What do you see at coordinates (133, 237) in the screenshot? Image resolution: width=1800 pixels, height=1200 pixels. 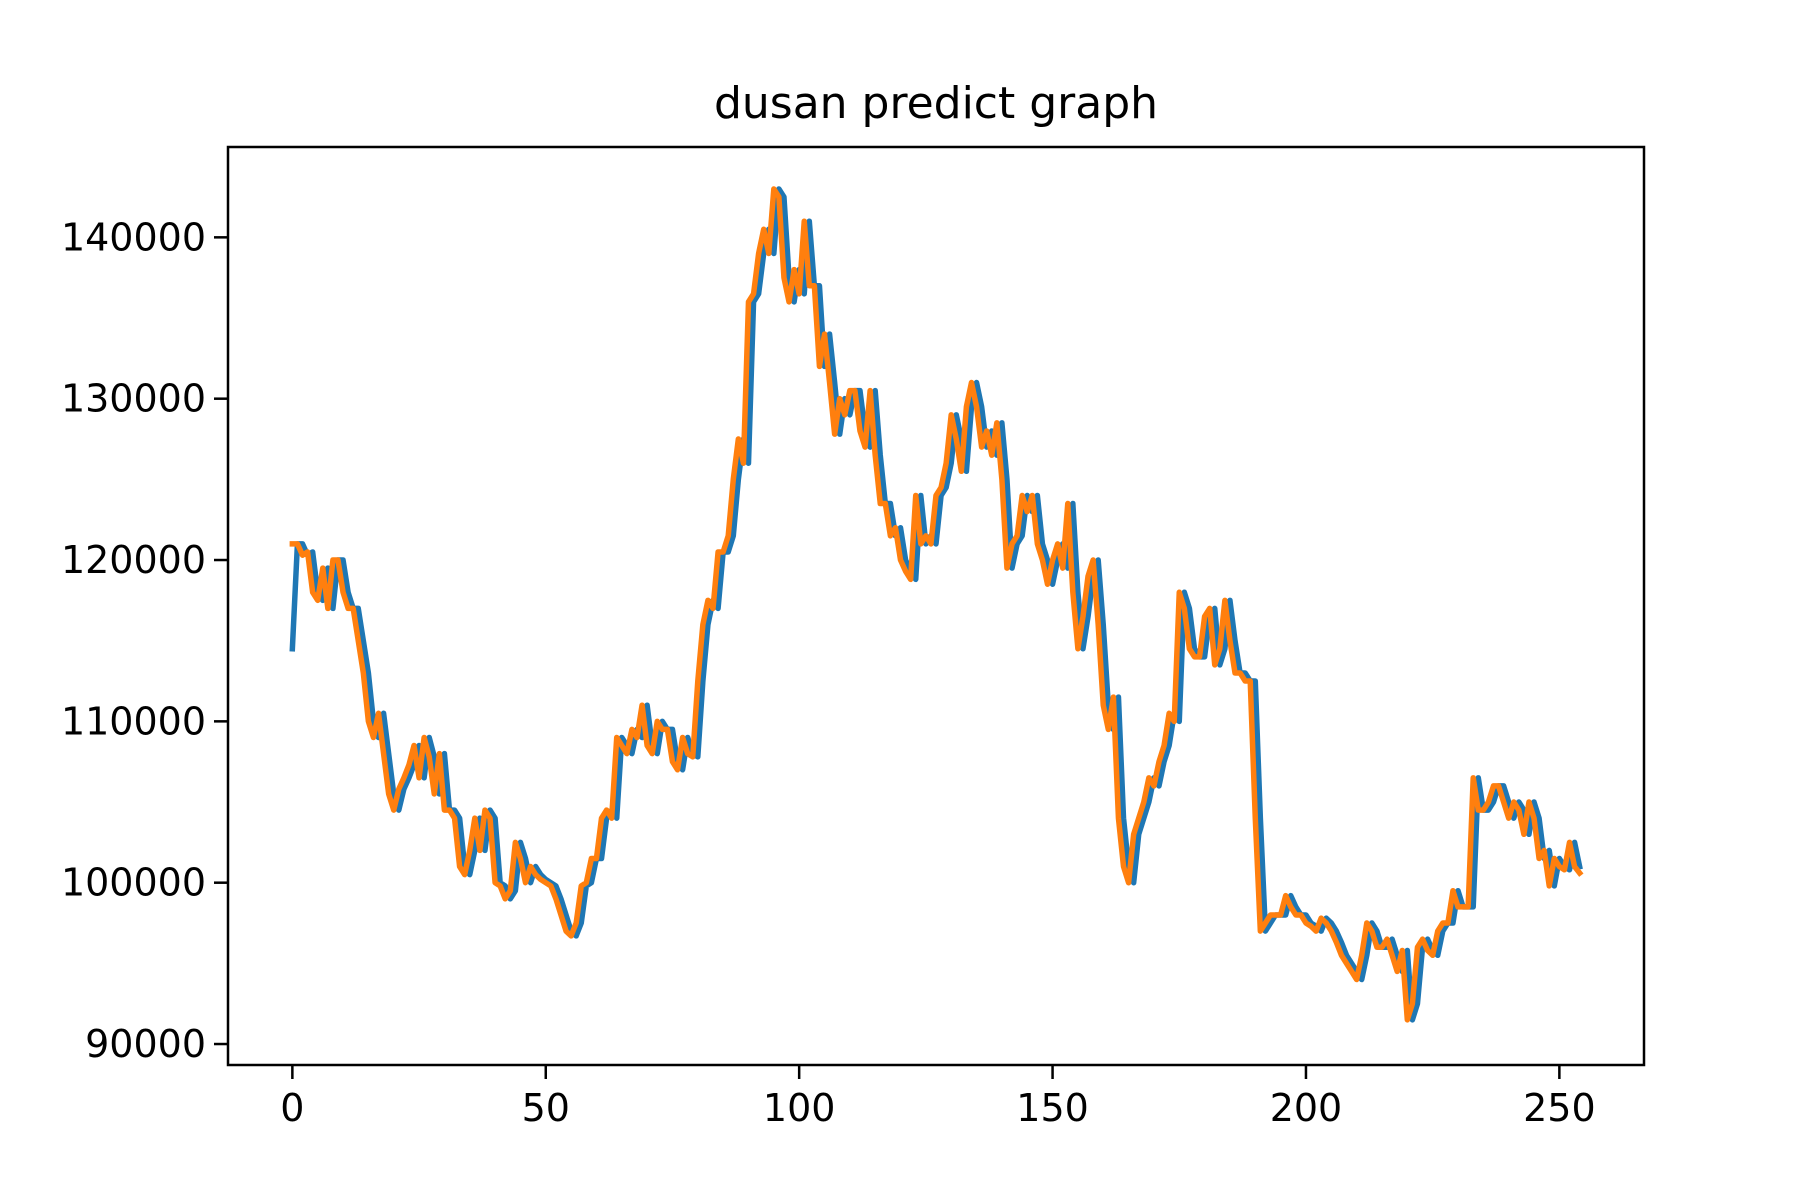 I see `y-tick-label: 140000` at bounding box center [133, 237].